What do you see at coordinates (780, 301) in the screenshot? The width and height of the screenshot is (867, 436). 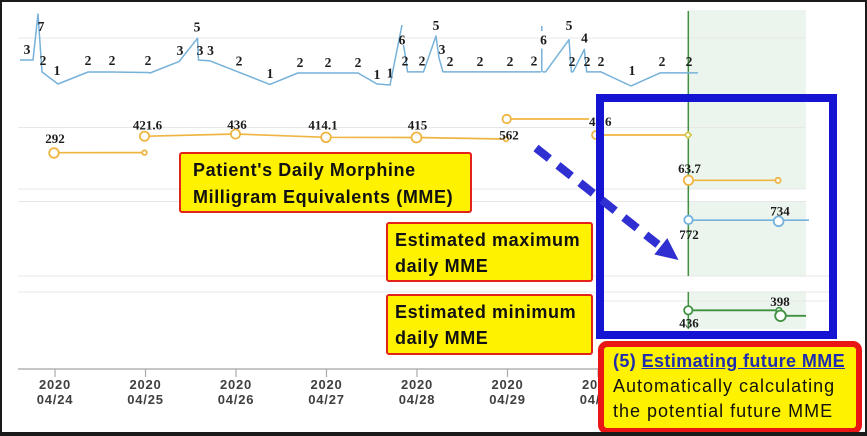 I see `svg-text: 398` at bounding box center [780, 301].